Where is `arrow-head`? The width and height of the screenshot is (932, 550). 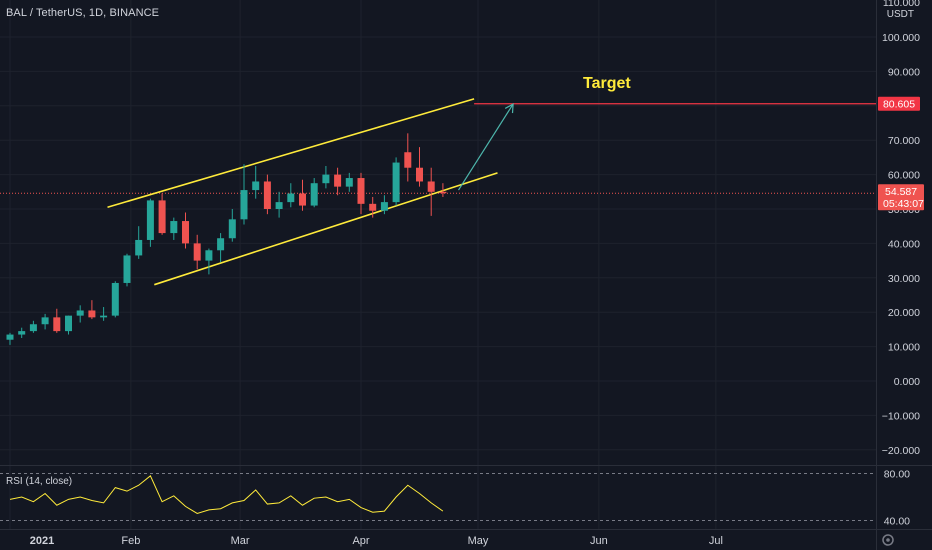 arrow-head is located at coordinates (509, 108).